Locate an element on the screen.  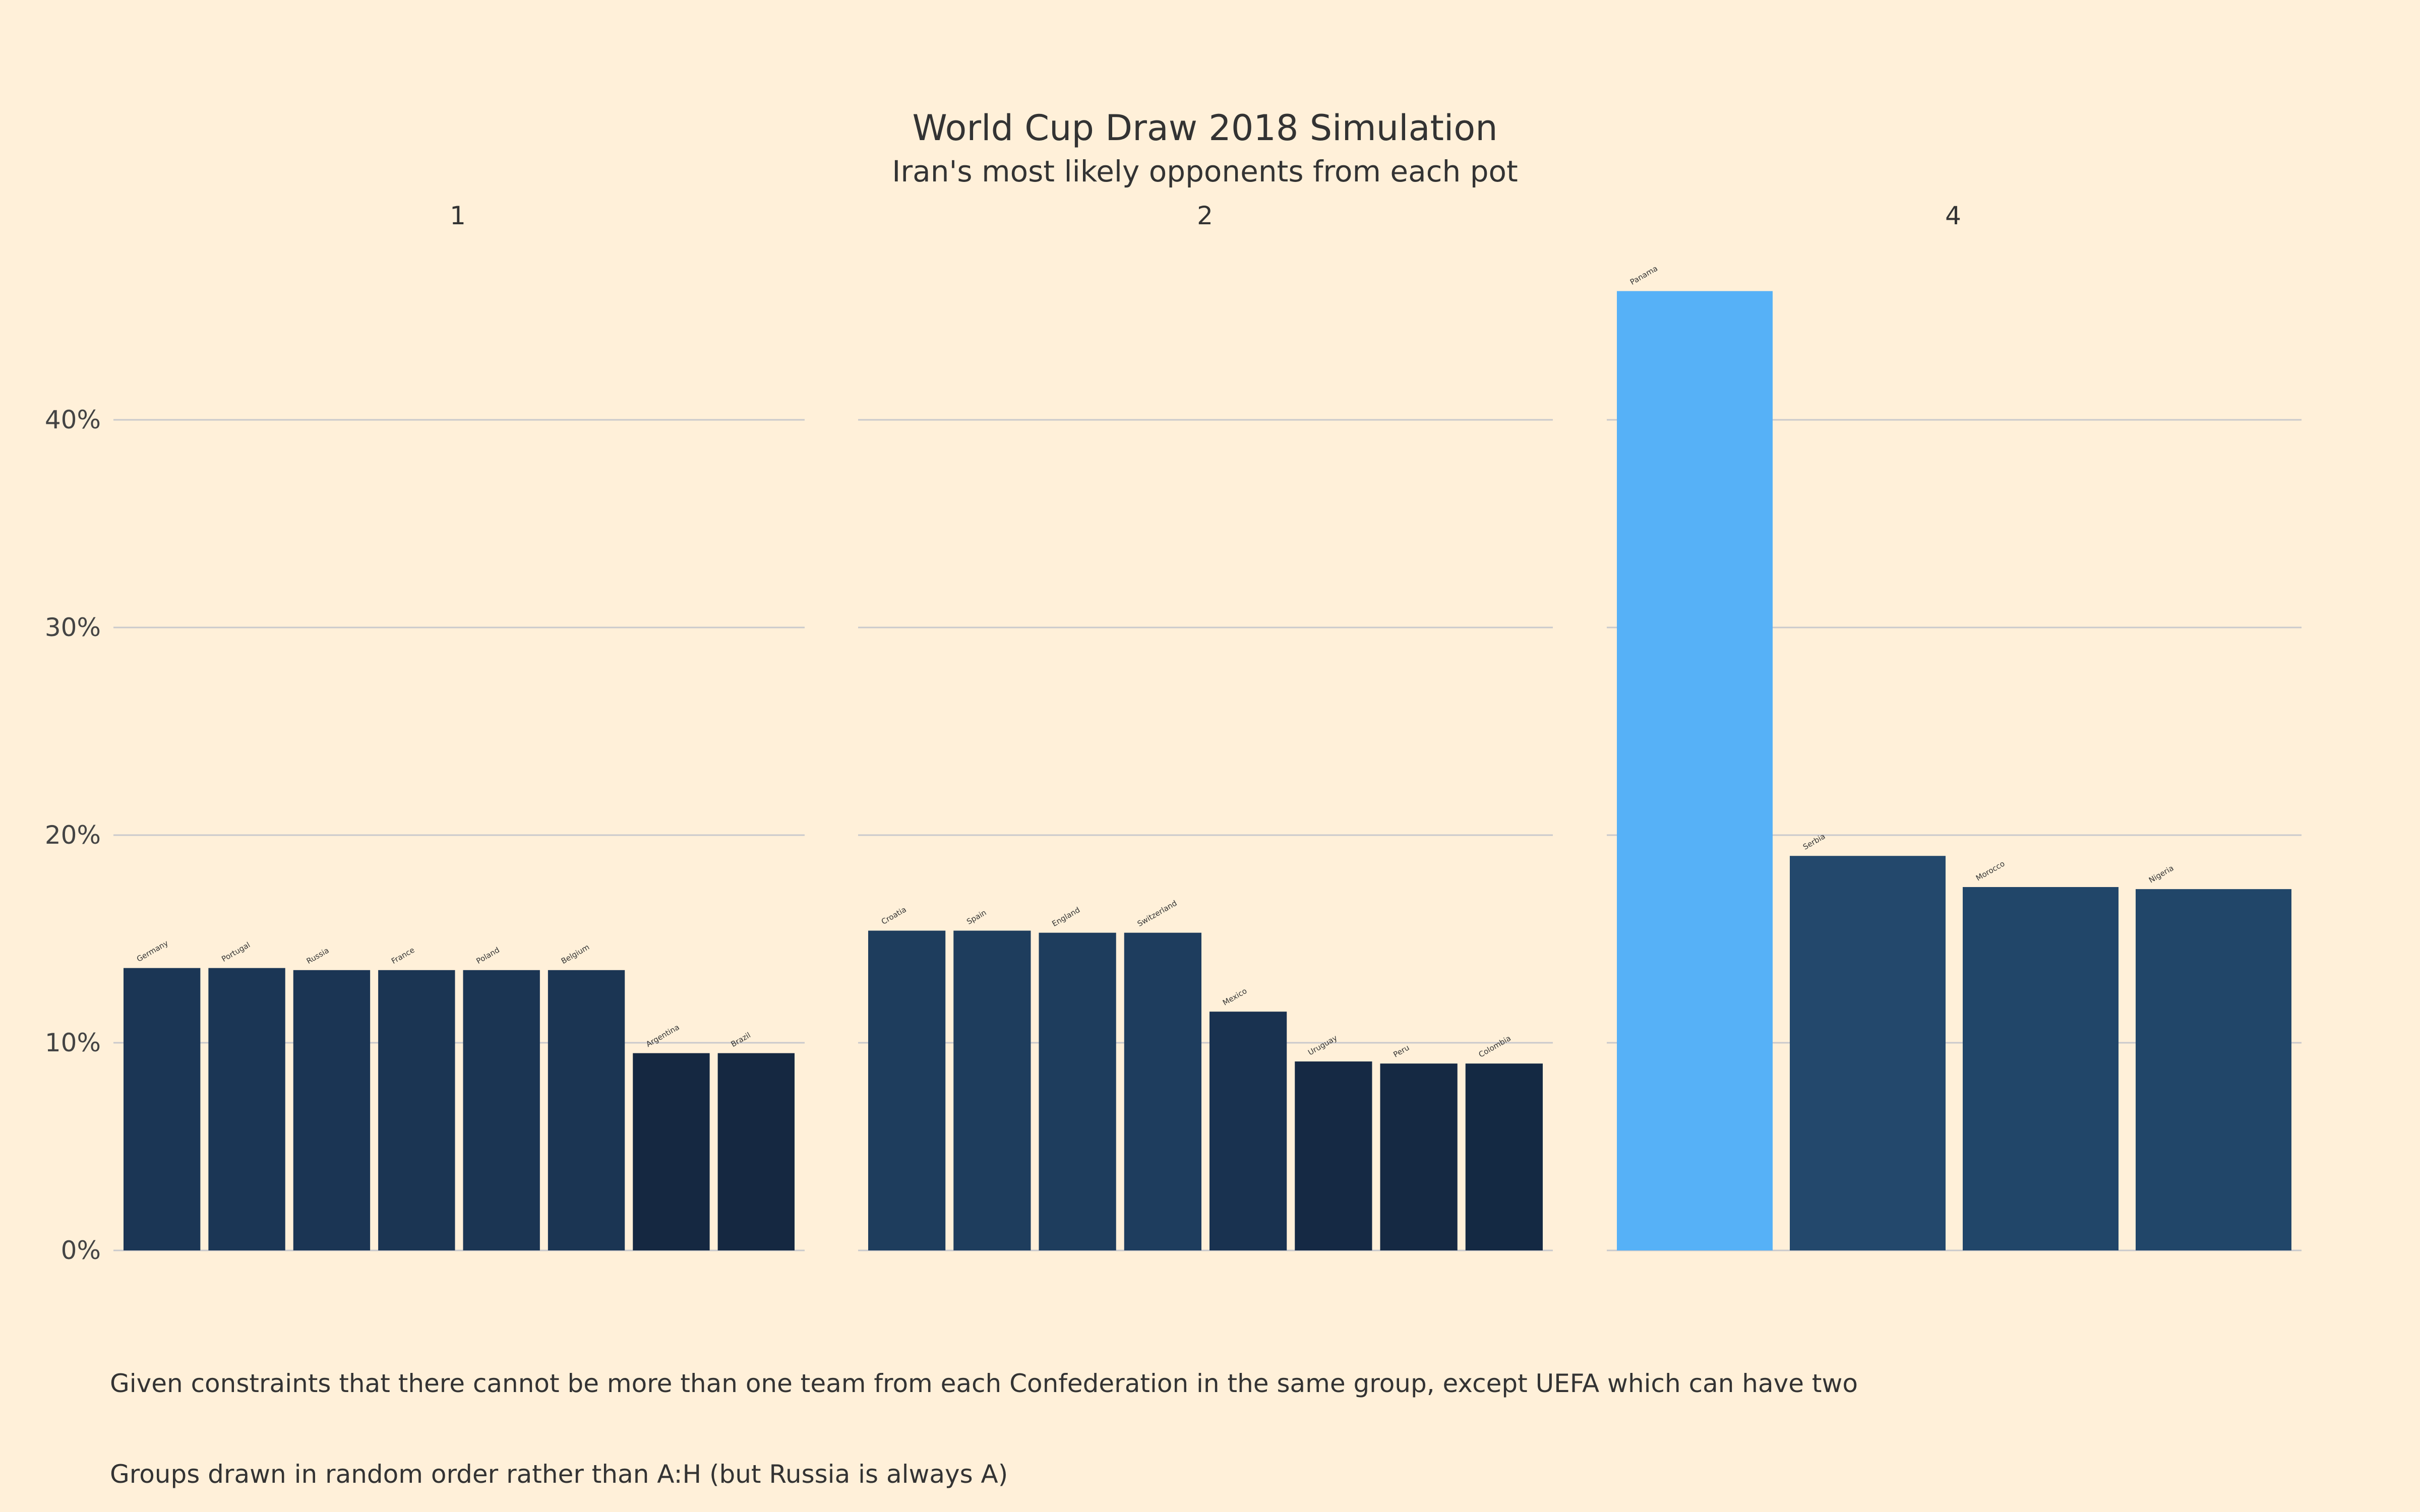
bar-label: Spain is located at coordinates (976, 917).